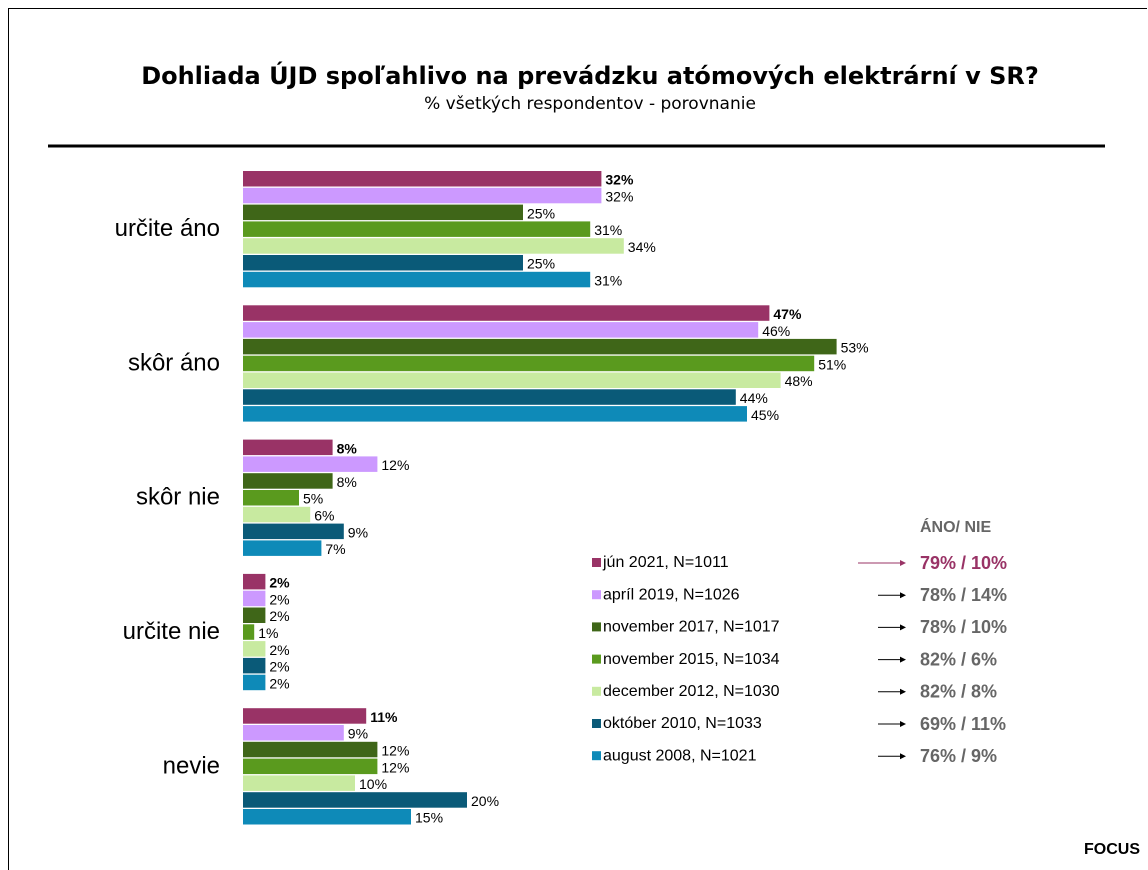 This screenshot has width=1148, height=870. Describe the element at coordinates (963, 595) in the screenshot. I see `summary-value: 78% / 14%` at that location.